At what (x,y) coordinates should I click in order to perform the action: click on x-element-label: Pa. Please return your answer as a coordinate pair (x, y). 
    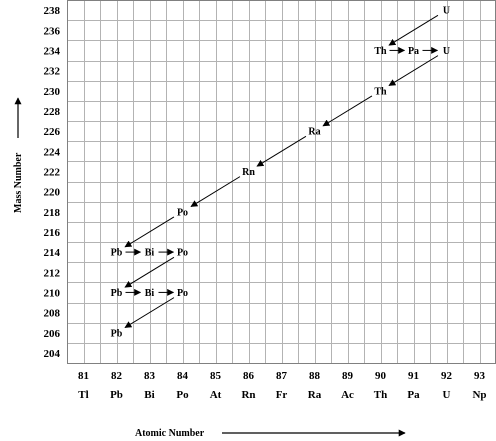
    Looking at the image, I should click on (413, 395).